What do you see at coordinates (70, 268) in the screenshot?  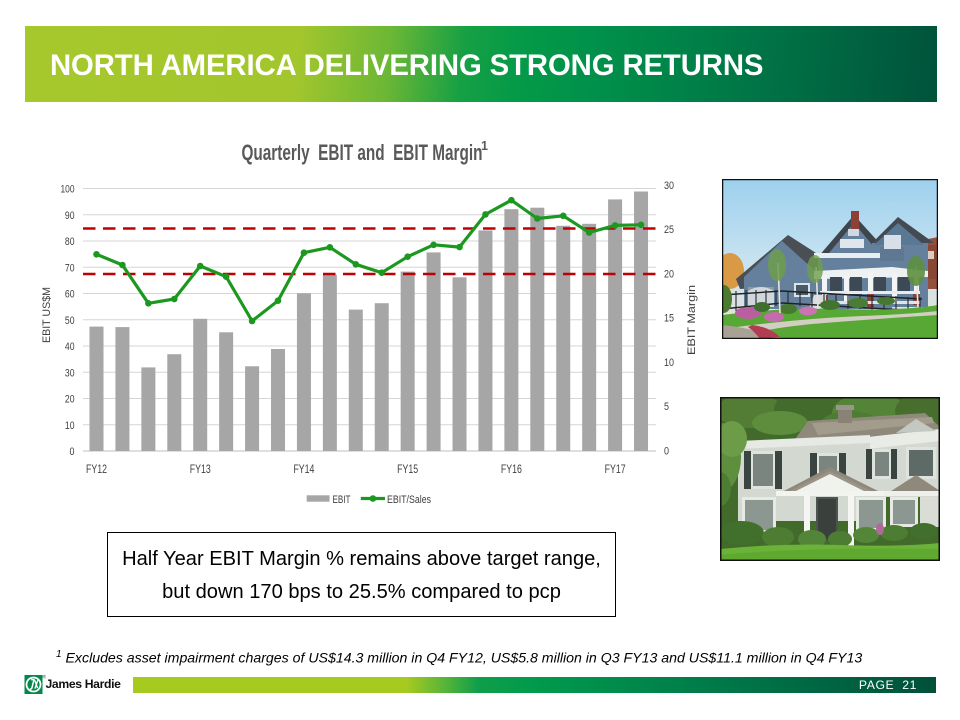 I see `svg-text: 70` at bounding box center [70, 268].